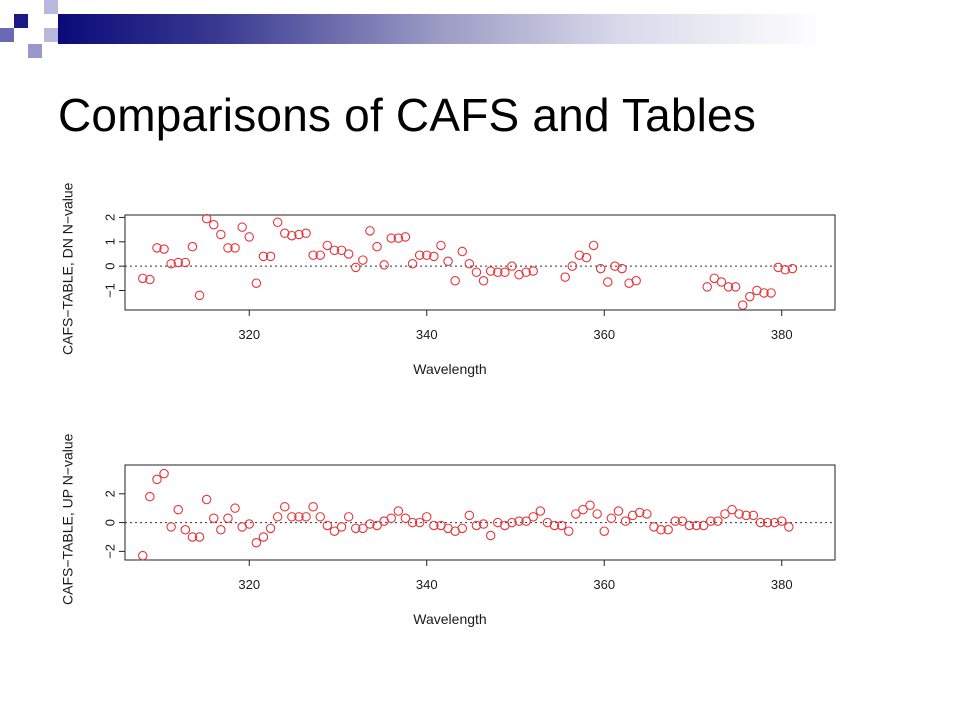 This screenshot has height=720, width=960. I want to click on y-tick-label: 1, so click(109, 241).